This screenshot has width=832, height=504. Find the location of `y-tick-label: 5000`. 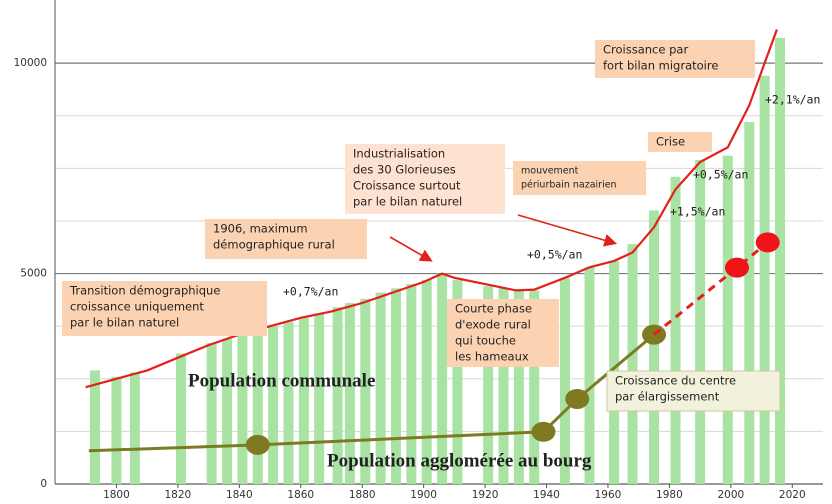

y-tick-label: 5000 is located at coordinates (33, 274).